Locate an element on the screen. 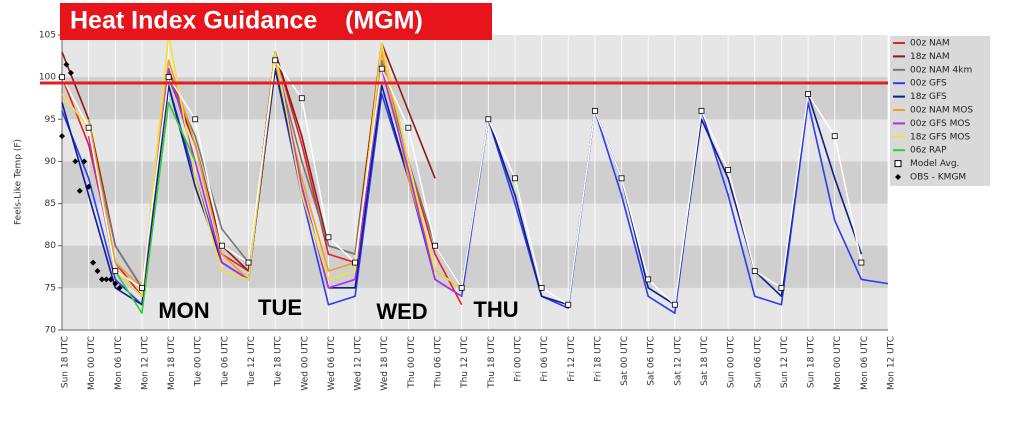  x-tick-label: Mon 18 UTC is located at coordinates (172, 363).